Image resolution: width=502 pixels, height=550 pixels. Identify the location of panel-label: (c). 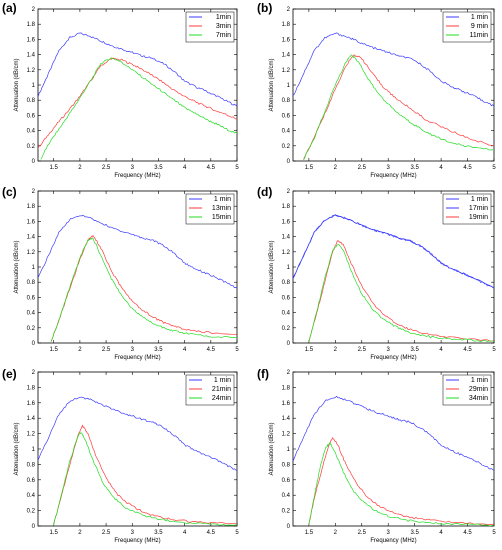
(9, 192).